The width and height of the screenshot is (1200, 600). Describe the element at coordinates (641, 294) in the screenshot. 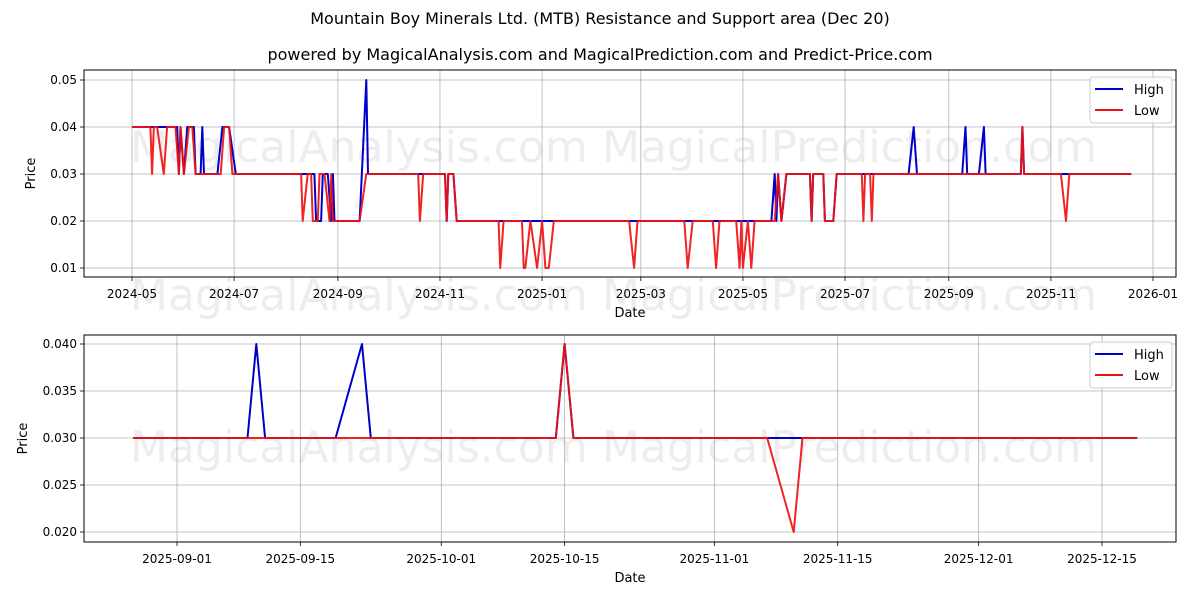

I see `x-tick-label: 2025-03` at that location.